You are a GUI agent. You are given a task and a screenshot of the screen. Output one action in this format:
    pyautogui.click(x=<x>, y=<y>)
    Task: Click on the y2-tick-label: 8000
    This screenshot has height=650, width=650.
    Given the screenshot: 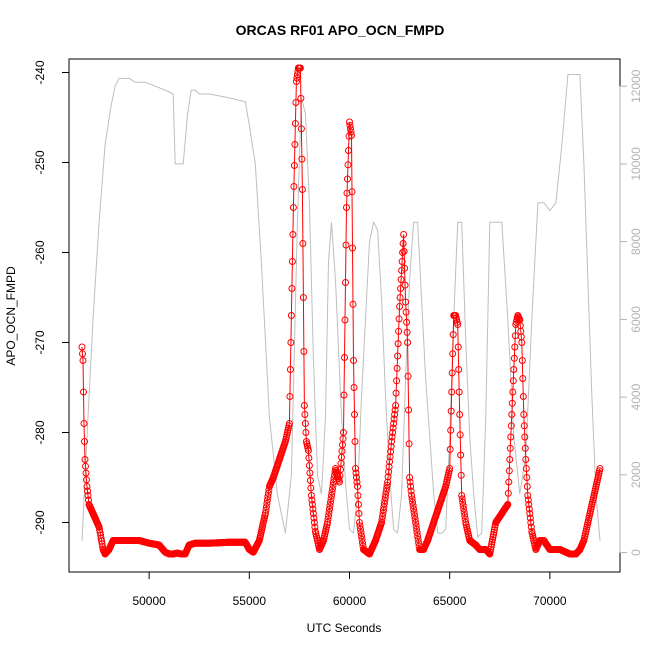 What is the action you would take?
    pyautogui.click(x=636, y=241)
    